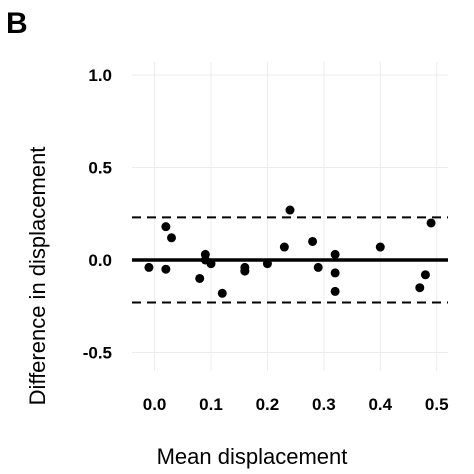 Image resolution: width=474 pixels, height=474 pixels. Describe the element at coordinates (100, 75) in the screenshot. I see `y-tick-label: 1.0` at that location.